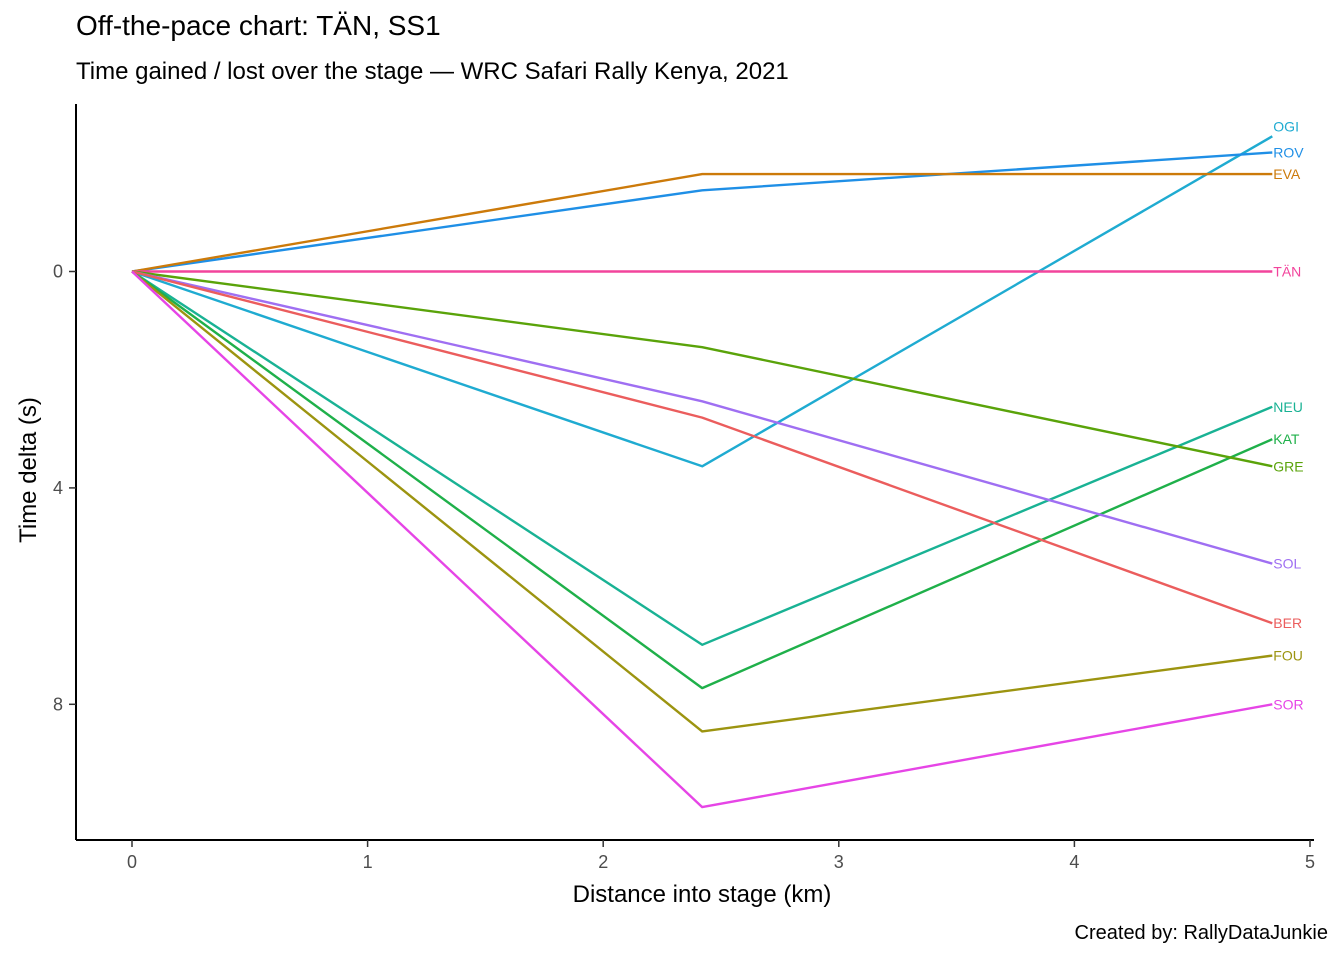  Describe the element at coordinates (258, 25) in the screenshot. I see `chart-title: Off-the-pace chart: TÄN, SS1` at that location.